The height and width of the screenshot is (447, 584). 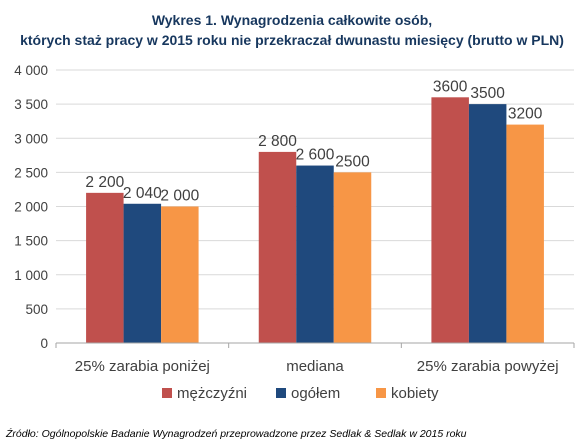 What do you see at coordinates (415, 393) in the screenshot?
I see `legend-label: kobiety` at bounding box center [415, 393].